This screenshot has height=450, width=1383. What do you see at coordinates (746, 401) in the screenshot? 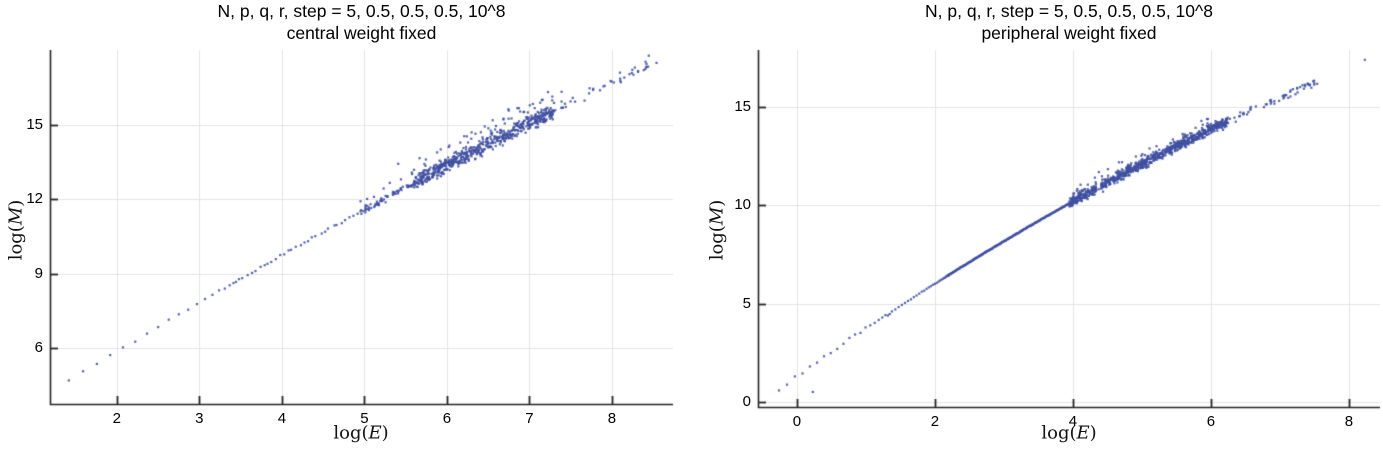
I see `y-tick-label: 0` at bounding box center [746, 401].